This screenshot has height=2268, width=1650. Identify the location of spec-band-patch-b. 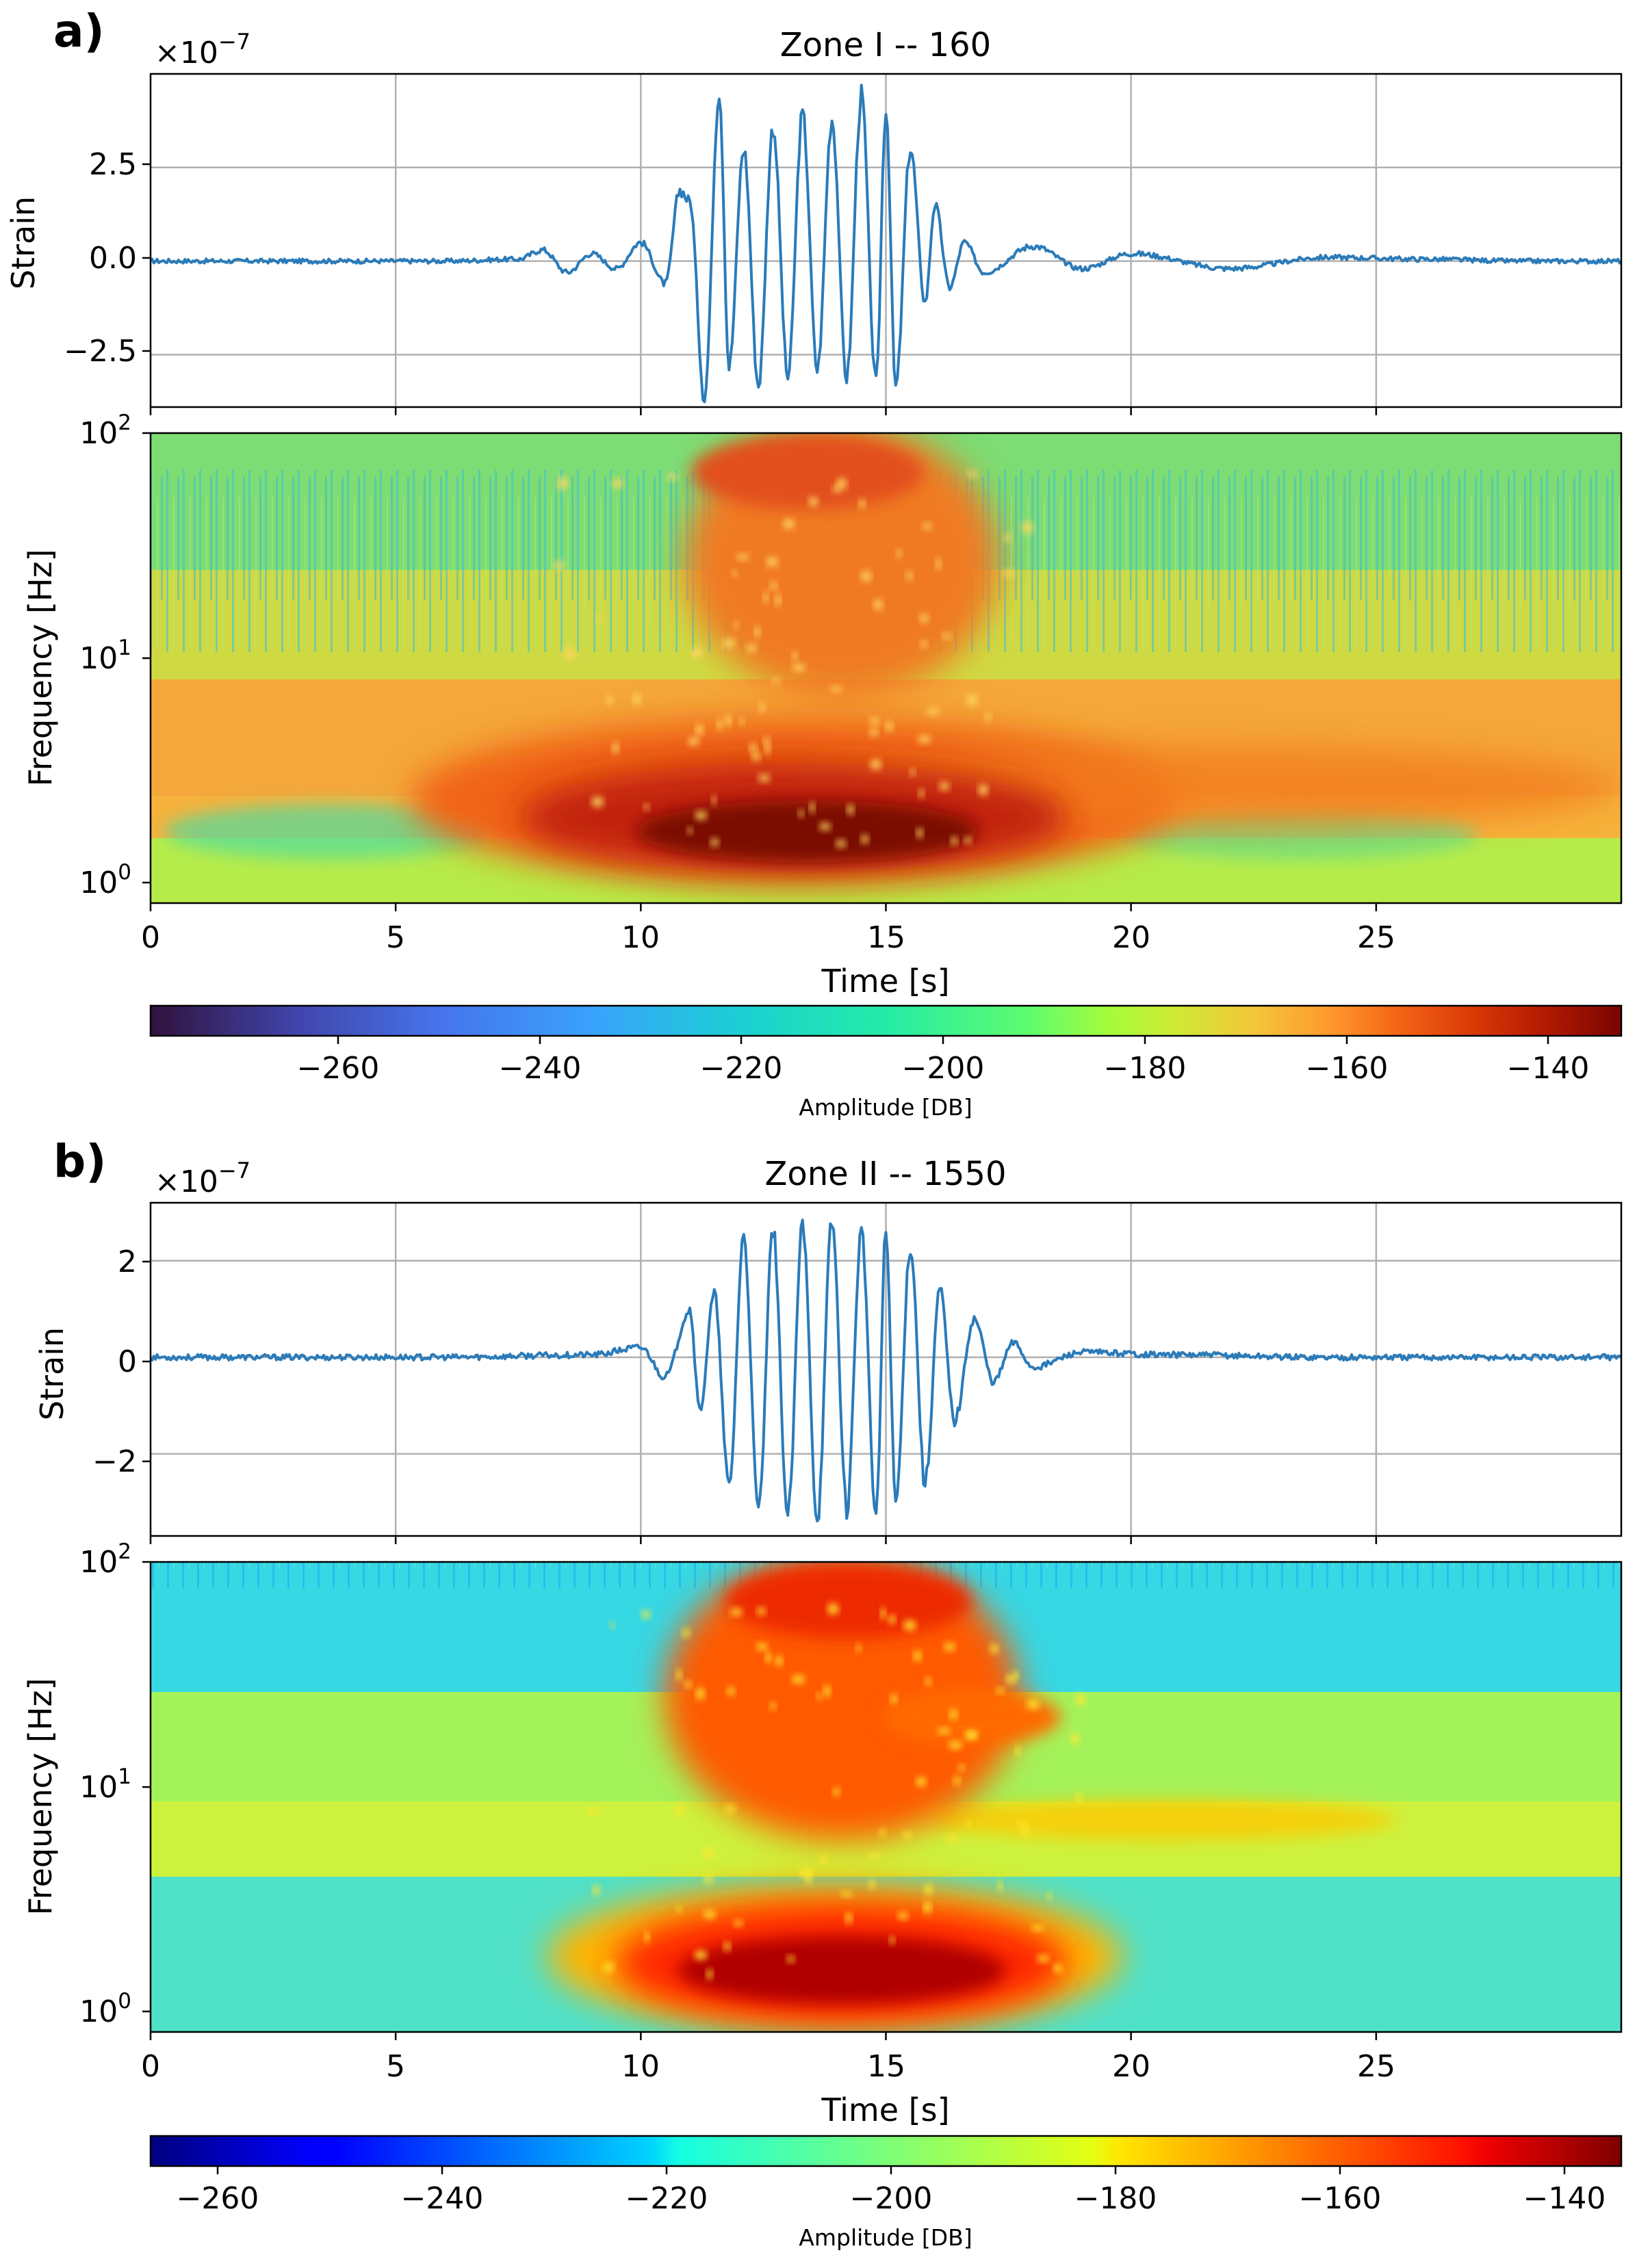
(1163, 1819).